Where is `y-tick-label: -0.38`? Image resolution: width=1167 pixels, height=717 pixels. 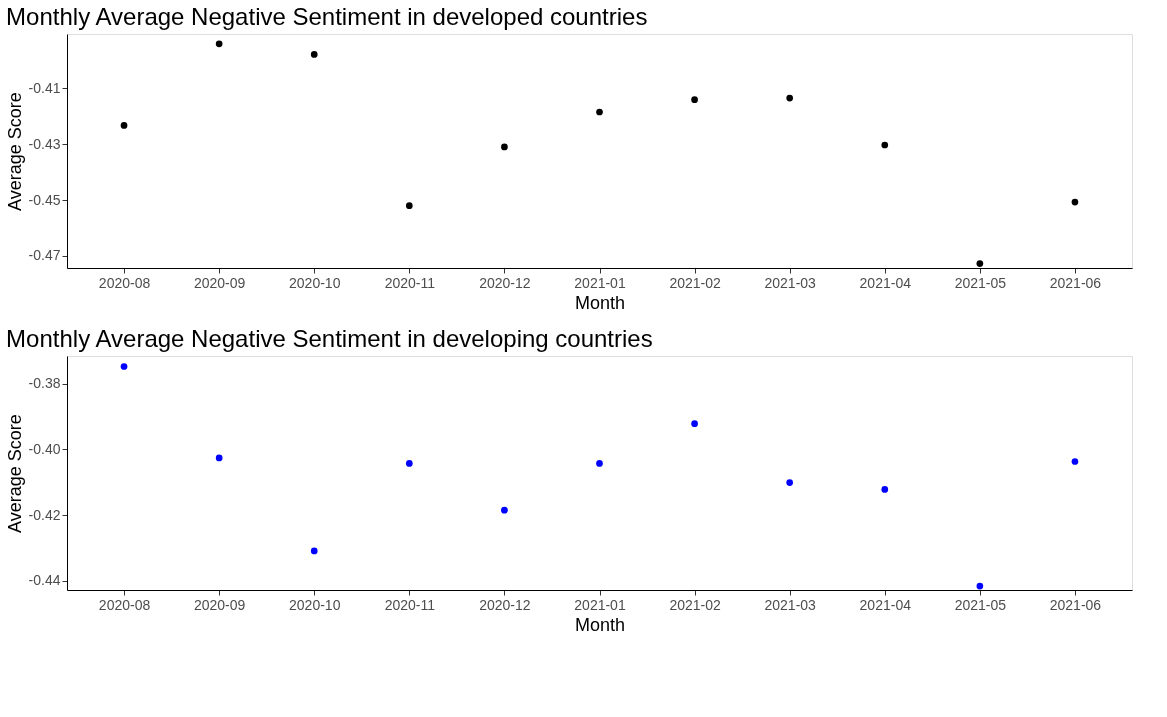
y-tick-label: -0.38 is located at coordinates (44, 383).